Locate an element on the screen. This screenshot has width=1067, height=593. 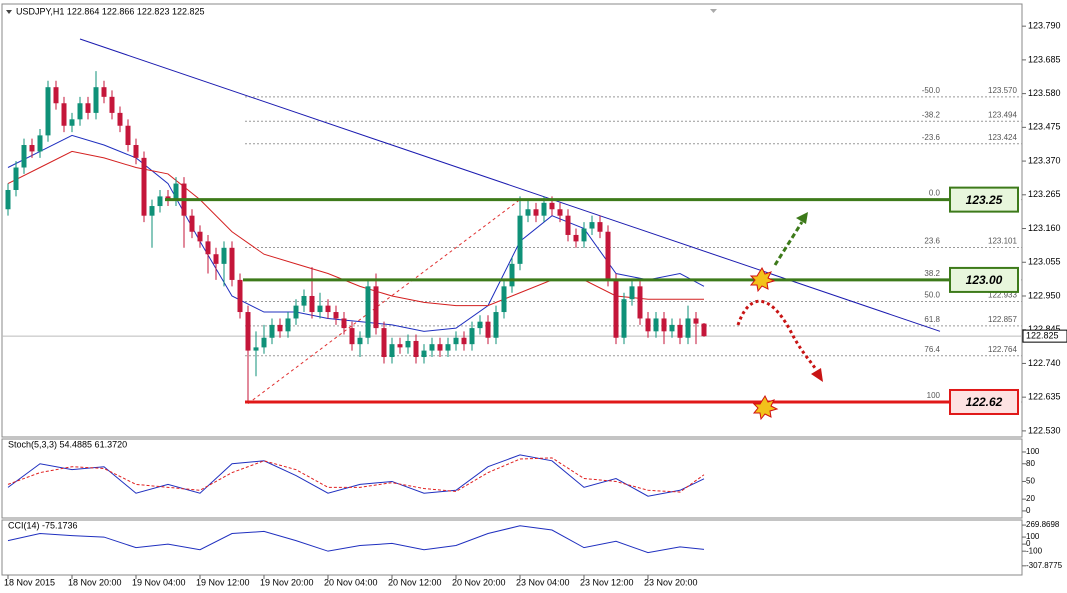
breakout-marker is located at coordinates (762, 279).